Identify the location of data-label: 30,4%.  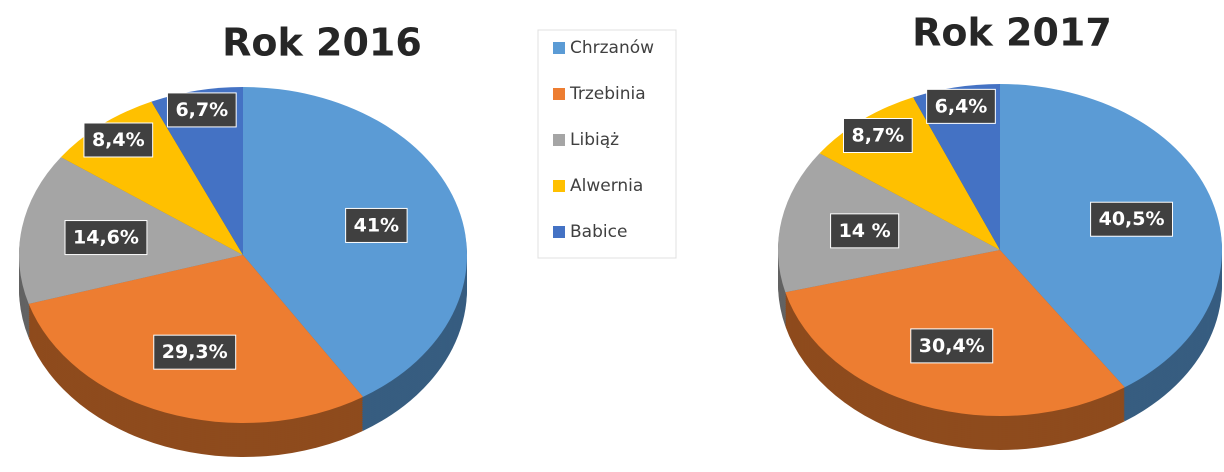
(952, 346).